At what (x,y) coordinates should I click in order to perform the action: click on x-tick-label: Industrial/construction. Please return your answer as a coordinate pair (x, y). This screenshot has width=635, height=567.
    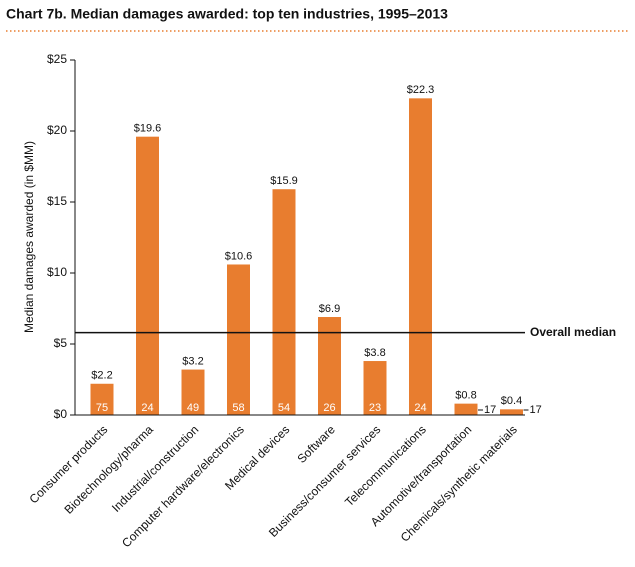
    Looking at the image, I should click on (155, 468).